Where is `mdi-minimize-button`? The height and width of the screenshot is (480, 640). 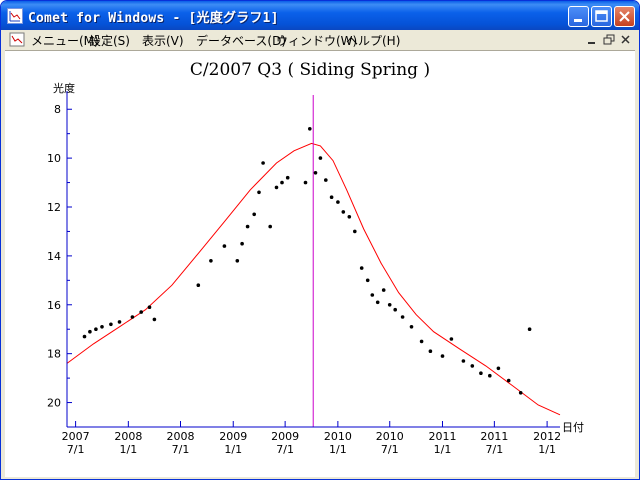 mdi-minimize-button is located at coordinates (592, 39).